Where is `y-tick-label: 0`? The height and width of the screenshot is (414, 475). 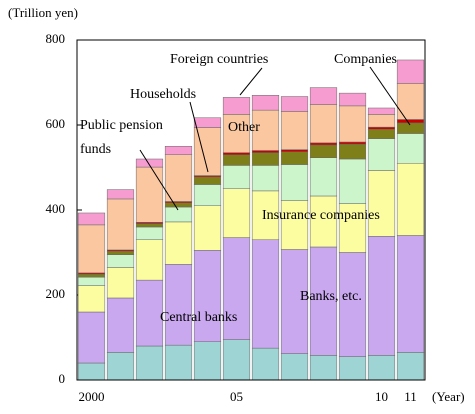
y-tick-label: 0 is located at coordinates (62, 378).